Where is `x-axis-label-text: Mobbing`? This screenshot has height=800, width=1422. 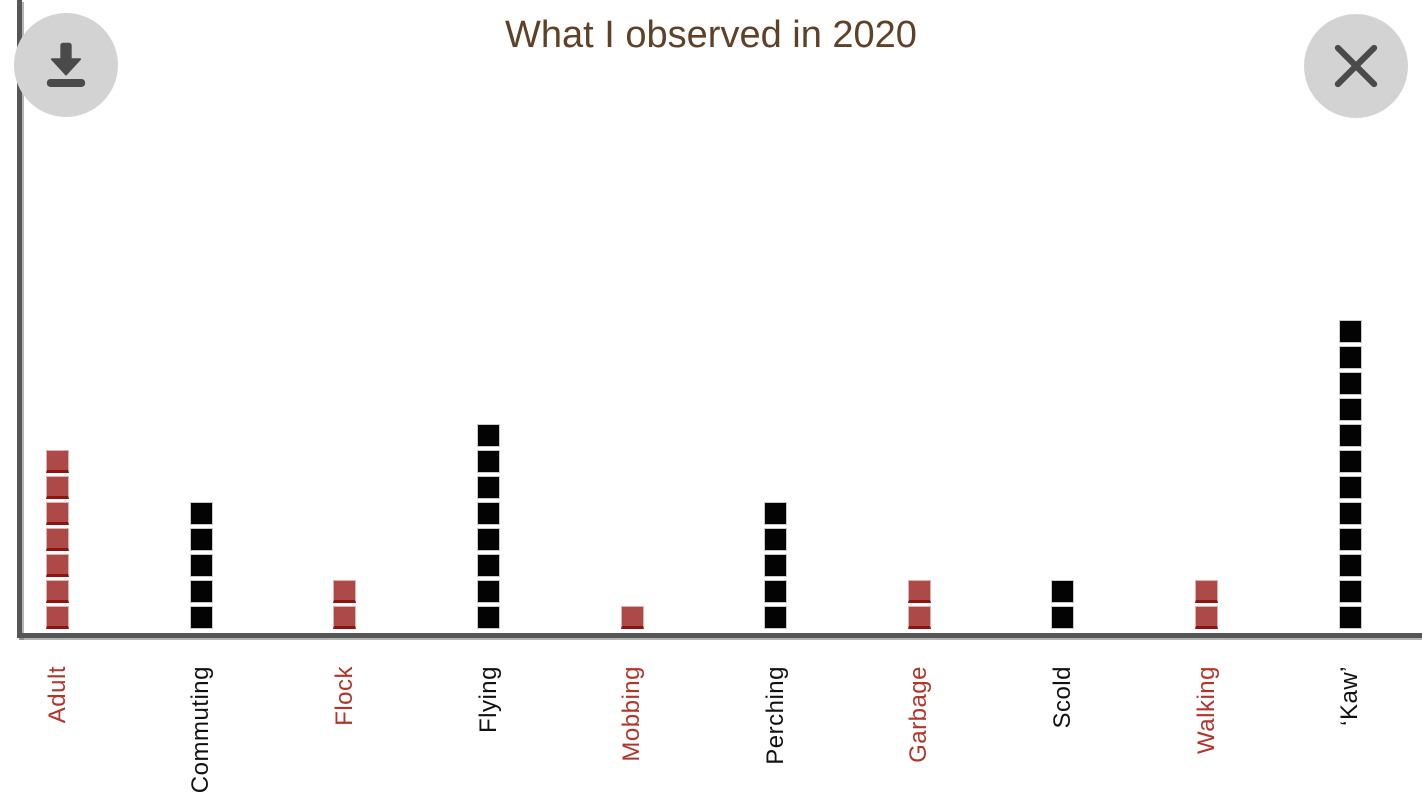
x-axis-label-text: Mobbing is located at coordinates (632, 714).